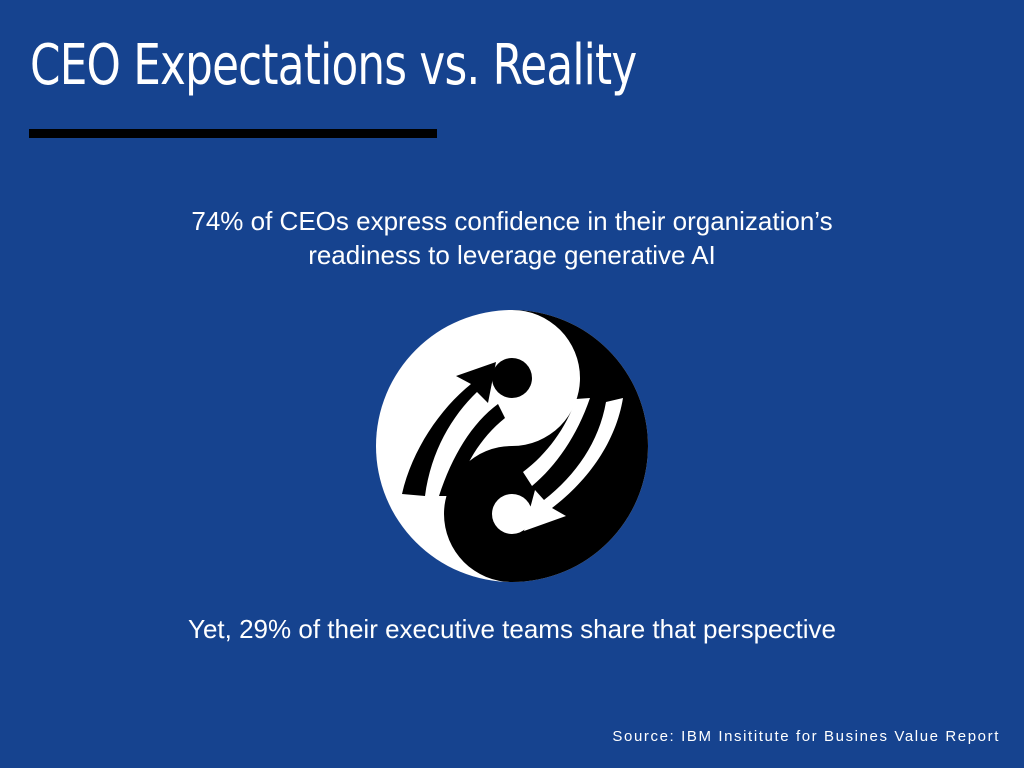 The width and height of the screenshot is (1024, 768). Describe the element at coordinates (333, 65) in the screenshot. I see `slide-title: CEO Expectations vs. Reality` at that location.